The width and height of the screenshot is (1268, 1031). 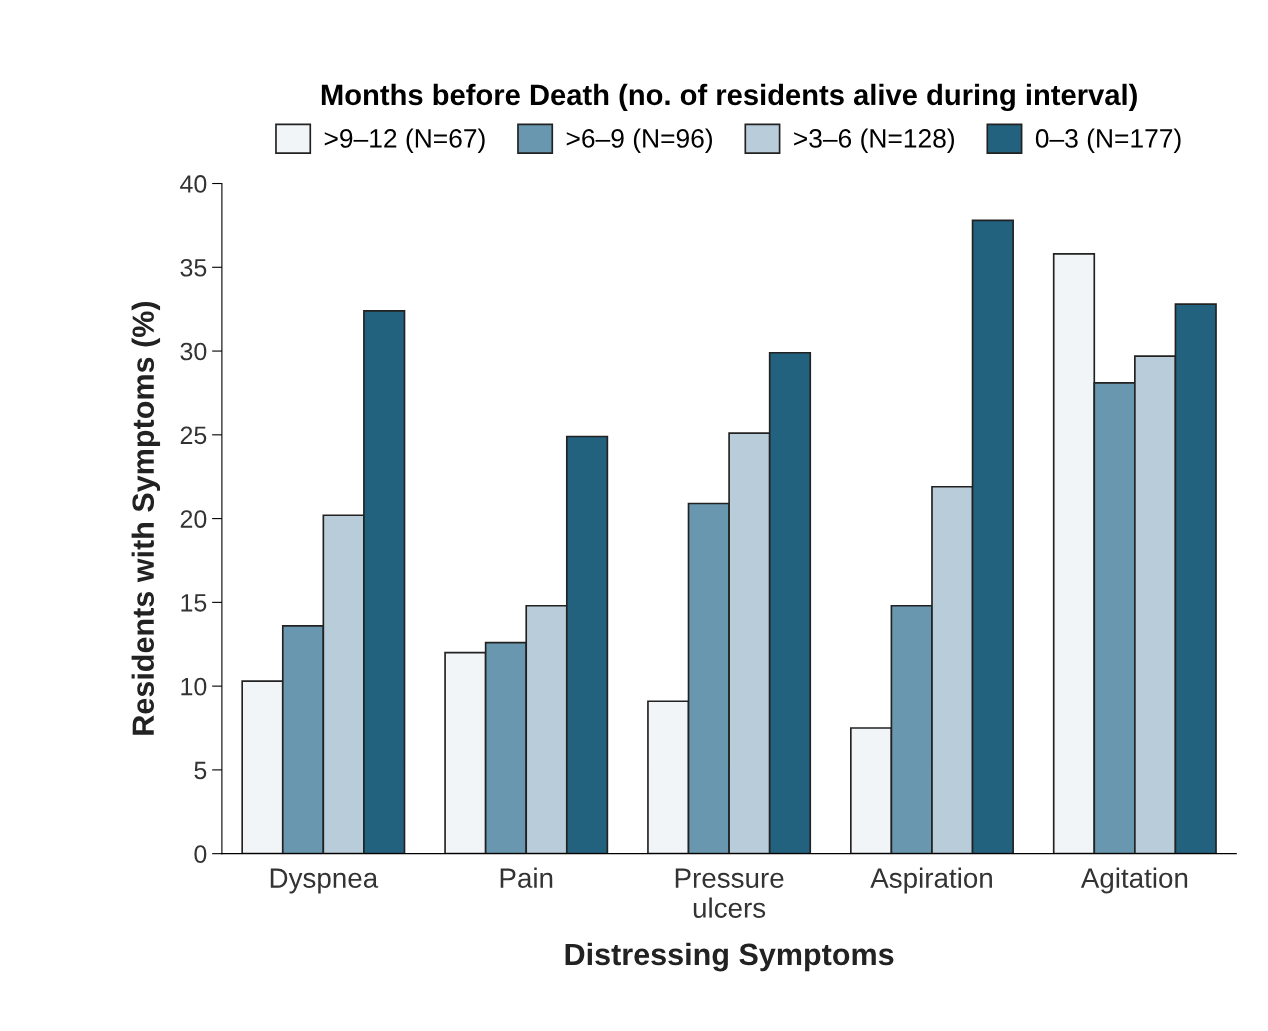 What do you see at coordinates (193, 435) in the screenshot?
I see `y-tick-label: 25` at bounding box center [193, 435].